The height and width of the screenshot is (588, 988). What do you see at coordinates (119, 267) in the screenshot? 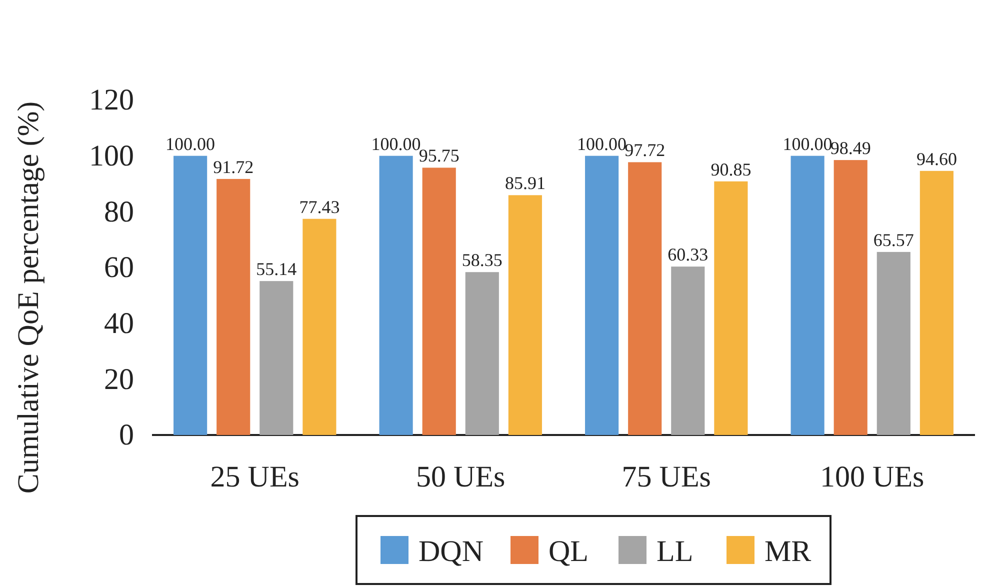
I see `y-tick-label: 60` at bounding box center [119, 267].